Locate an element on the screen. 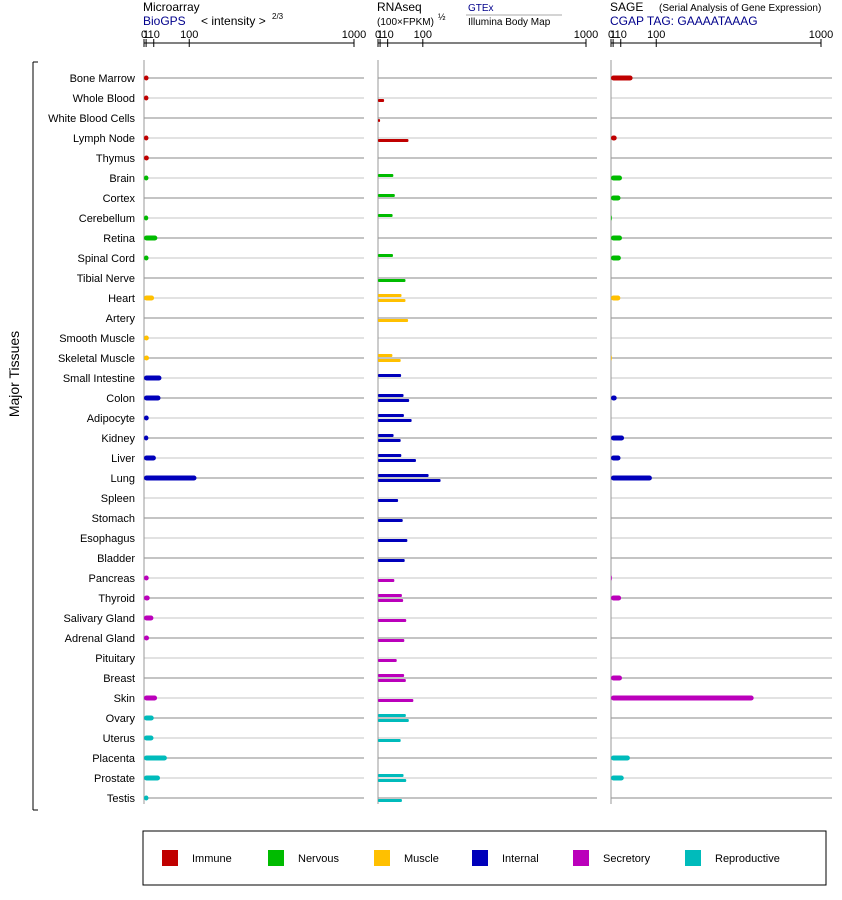  legend-swatch-immune is located at coordinates (170, 858).